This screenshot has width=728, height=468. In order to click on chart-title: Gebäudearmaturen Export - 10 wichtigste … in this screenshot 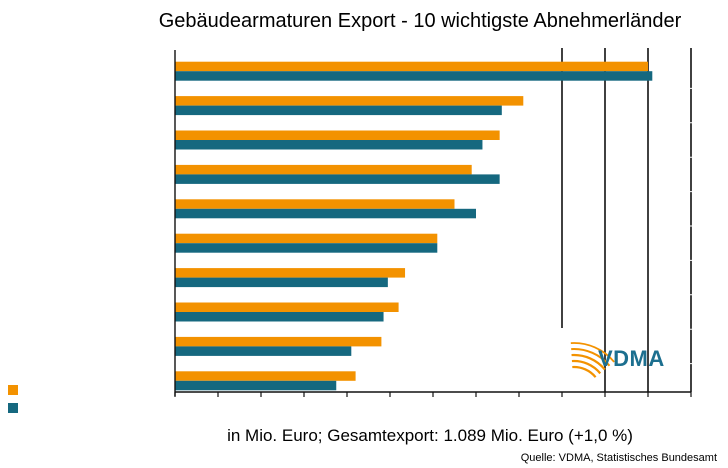, I will do `click(420, 21)`.